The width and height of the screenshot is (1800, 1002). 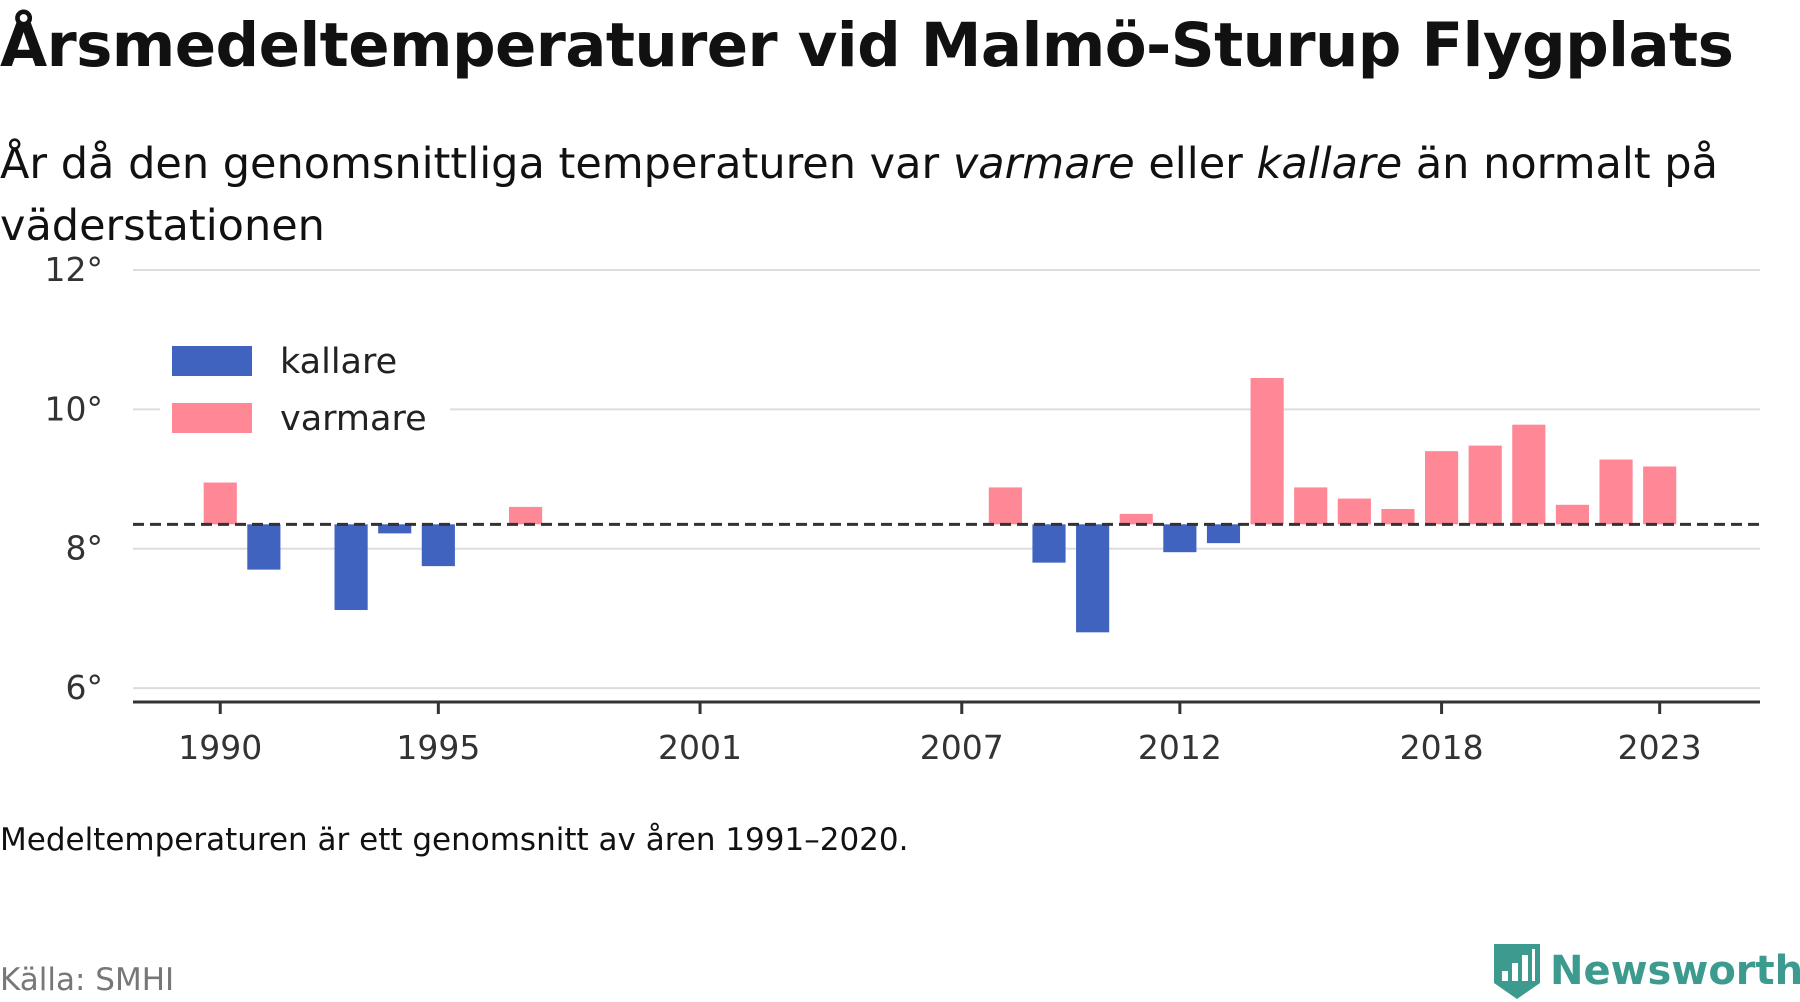 What do you see at coordinates (1311, 506) in the screenshot?
I see `bar-2015` at bounding box center [1311, 506].